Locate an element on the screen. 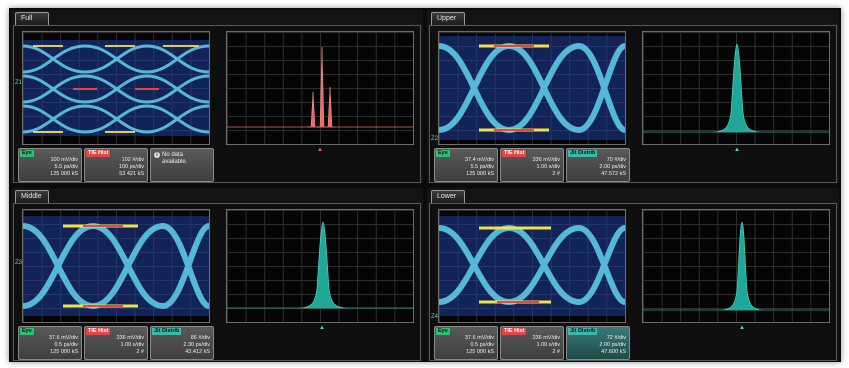  reference-marker: Z3 is located at coordinates (19, 263).